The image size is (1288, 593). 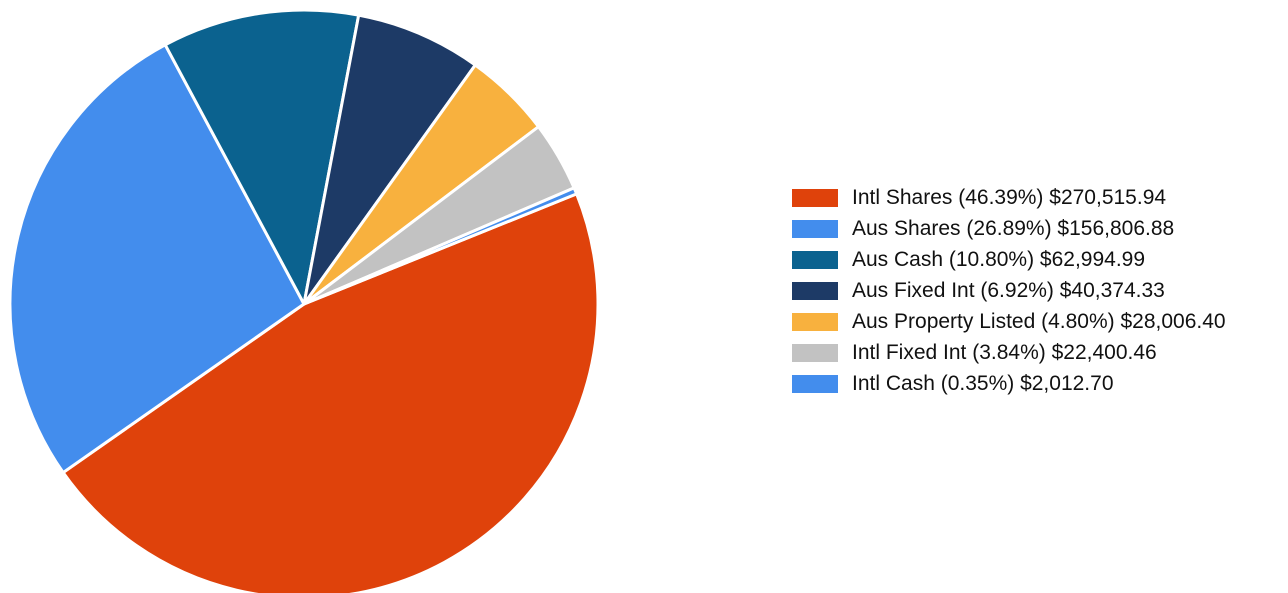 I want to click on legend-item-aus-property-listed: Aus Property Listed (4.80%) $28,006.40, so click(x=1038, y=321).